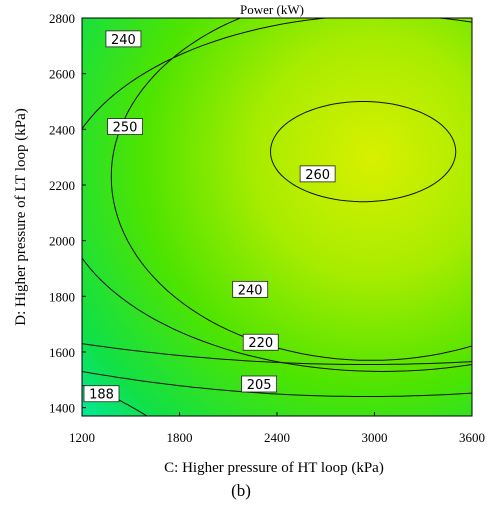 The image size is (497, 508). What do you see at coordinates (62, 408) in the screenshot?
I see `y-tick-label: 1400` at bounding box center [62, 408].